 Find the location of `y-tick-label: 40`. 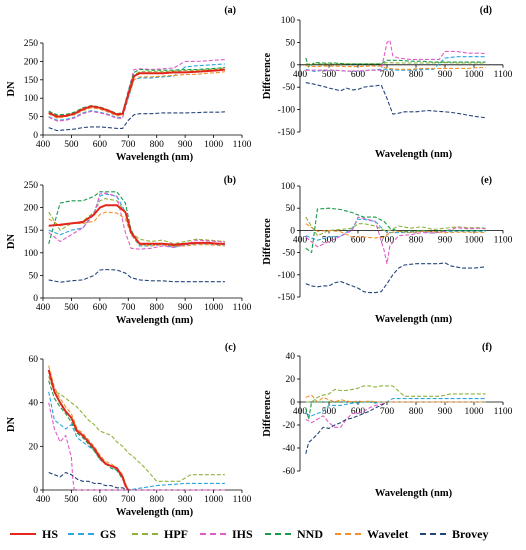

y-tick-label: 40 is located at coordinates (34, 404).